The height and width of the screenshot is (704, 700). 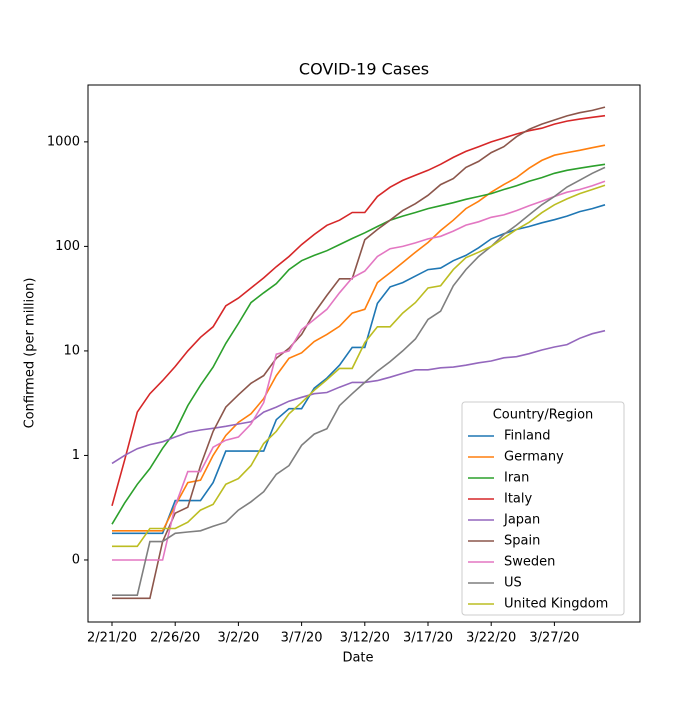 I want to click on y-tick-label: 1, so click(x=76, y=455).